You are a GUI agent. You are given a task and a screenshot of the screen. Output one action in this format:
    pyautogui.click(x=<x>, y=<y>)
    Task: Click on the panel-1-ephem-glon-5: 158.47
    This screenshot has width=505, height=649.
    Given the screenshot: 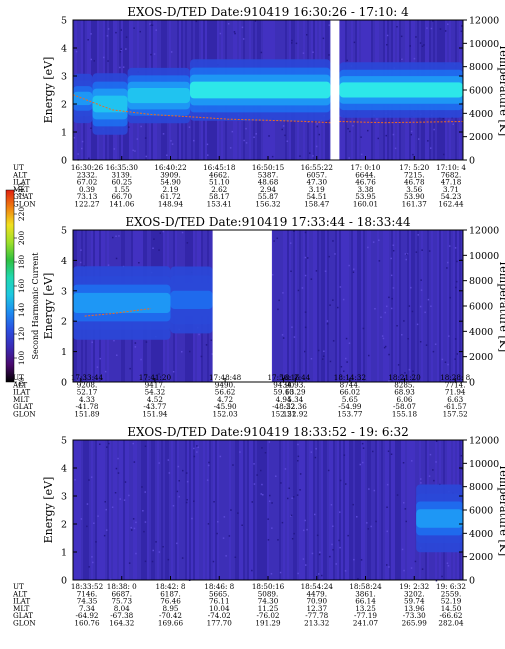 What is the action you would take?
    pyautogui.click(x=317, y=204)
    